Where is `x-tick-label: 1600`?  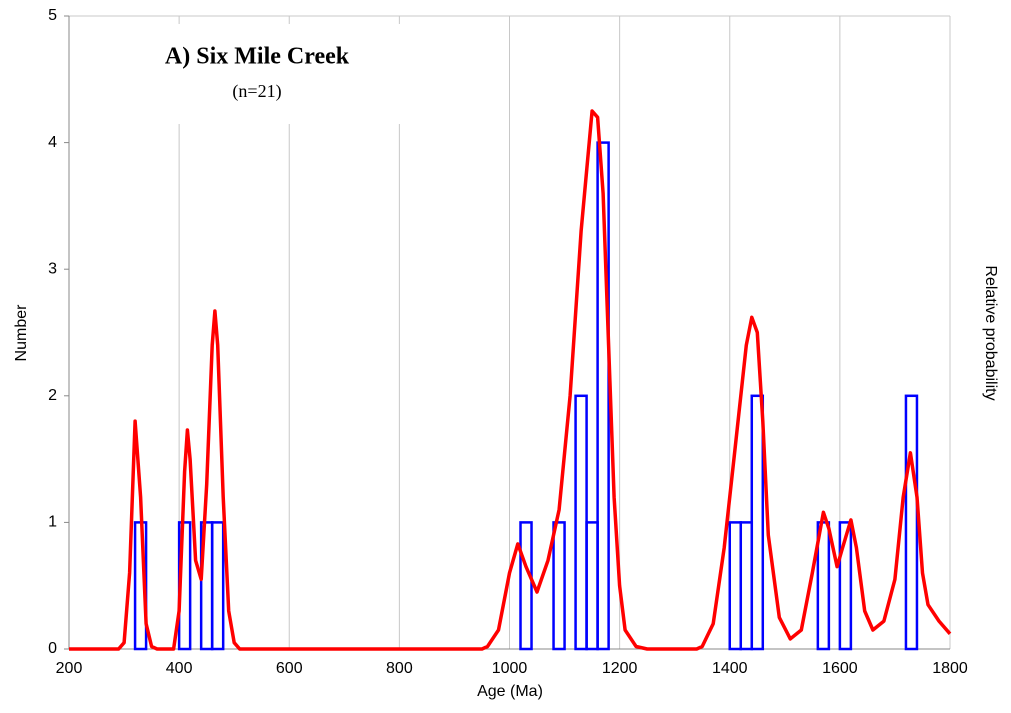
x-tick-label: 1600 is located at coordinates (840, 668).